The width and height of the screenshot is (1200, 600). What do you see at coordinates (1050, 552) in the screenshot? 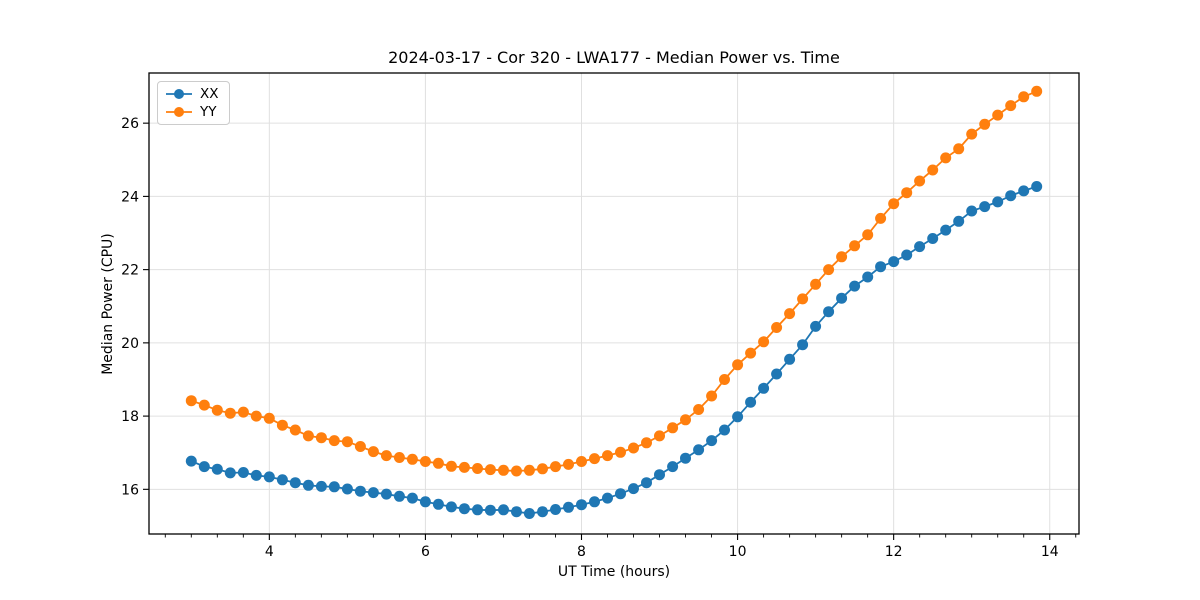
I see `x-tick-label: 14` at bounding box center [1050, 552].